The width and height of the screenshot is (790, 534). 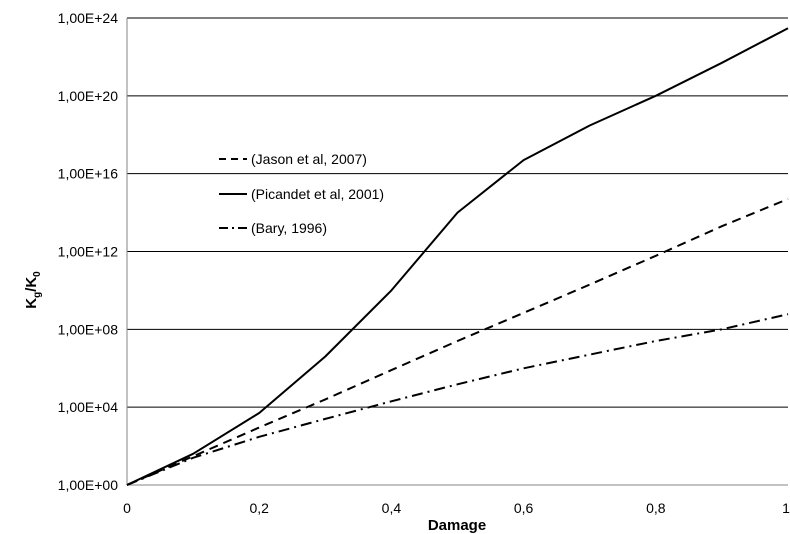 I want to click on x-tick-label: 0,8, so click(x=656, y=508).